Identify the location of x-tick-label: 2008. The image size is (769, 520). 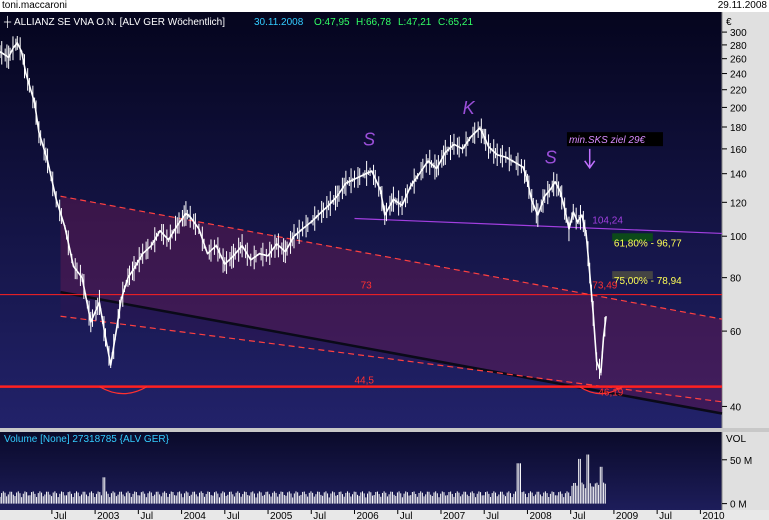
(540, 515).